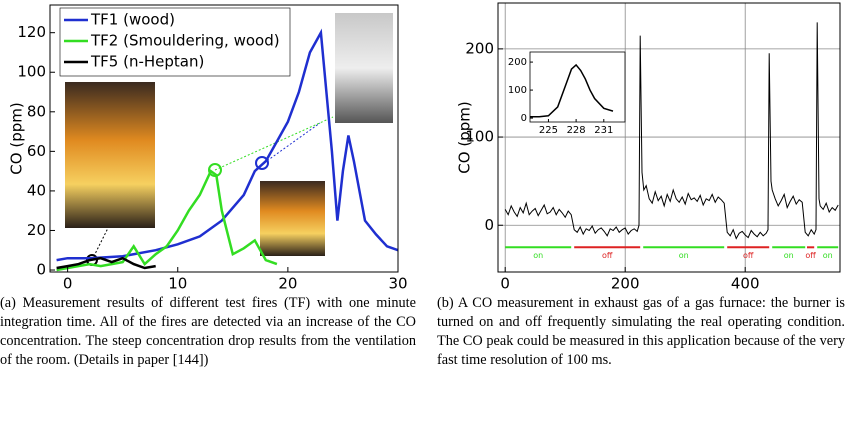  What do you see at coordinates (745, 283) in the screenshot?
I see `x-tick-label: 400` at bounding box center [745, 283].